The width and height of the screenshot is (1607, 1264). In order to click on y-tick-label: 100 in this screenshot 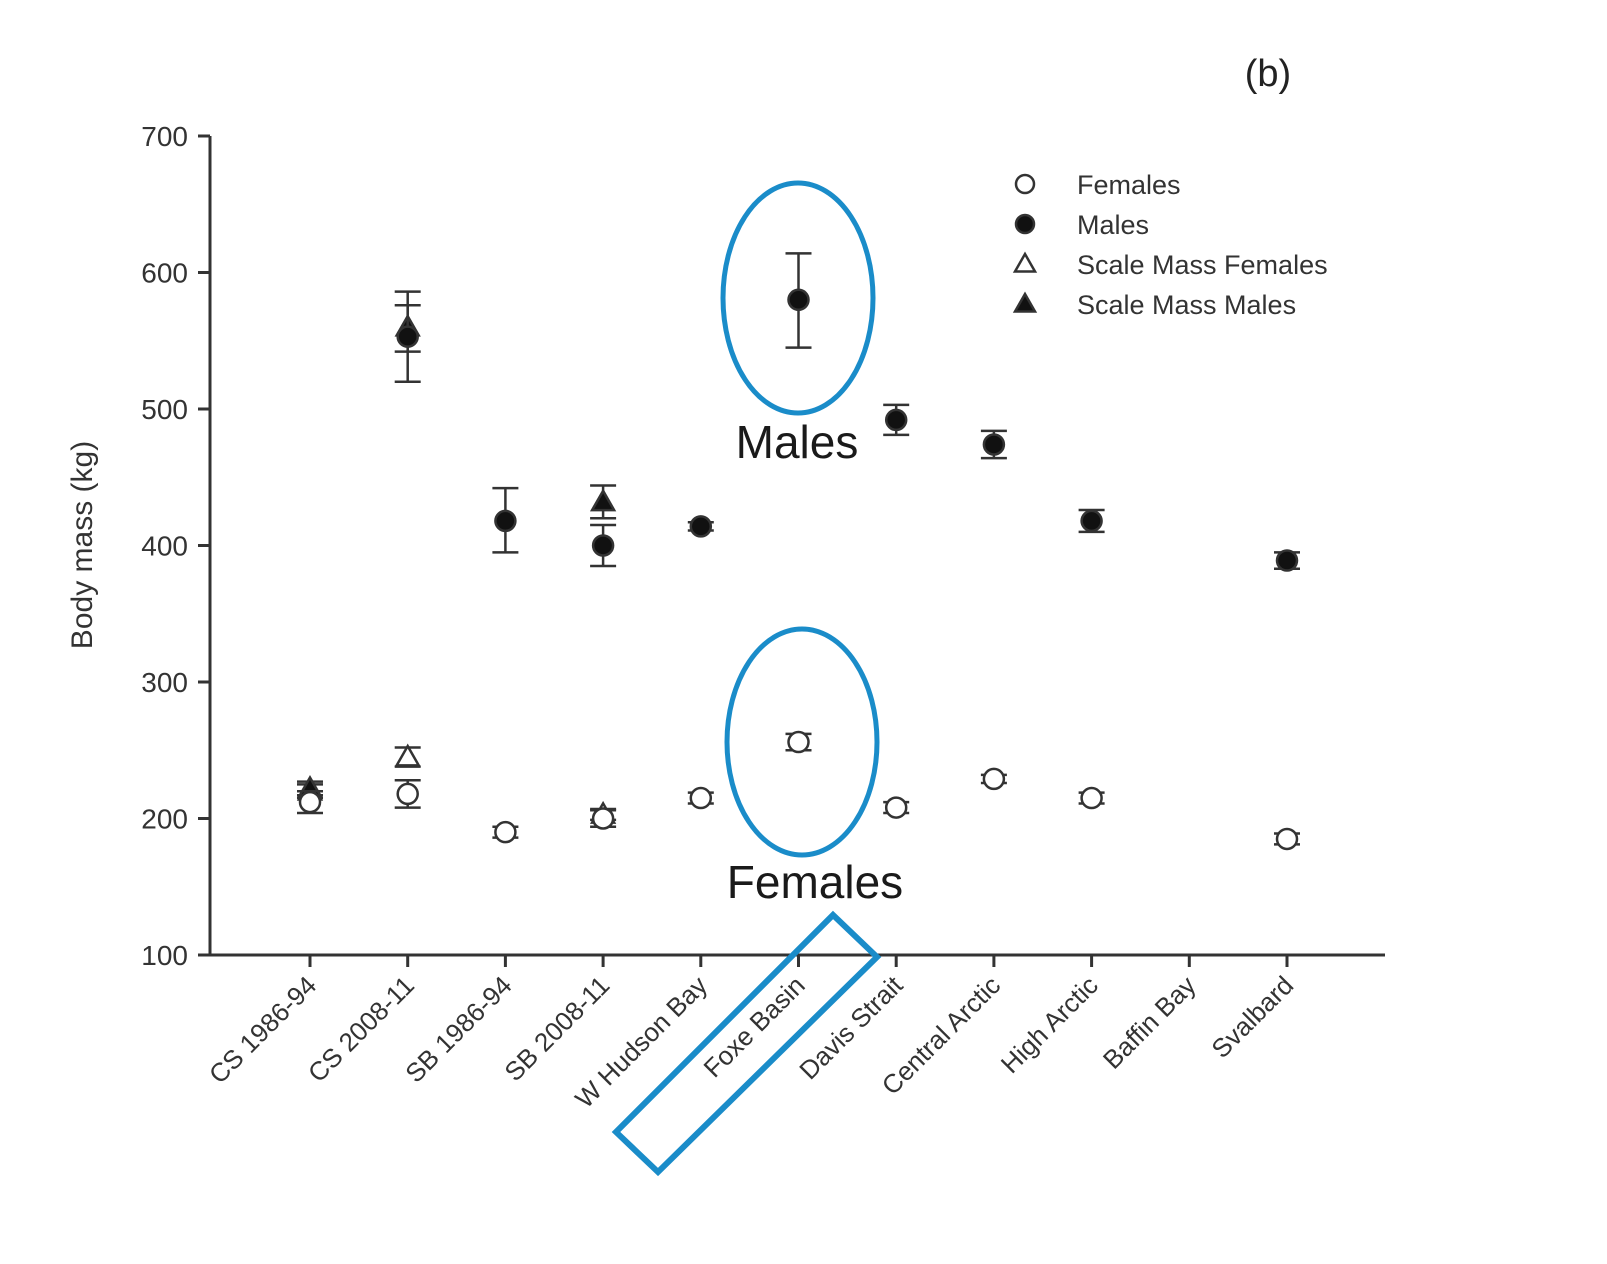, I will do `click(164, 955)`.